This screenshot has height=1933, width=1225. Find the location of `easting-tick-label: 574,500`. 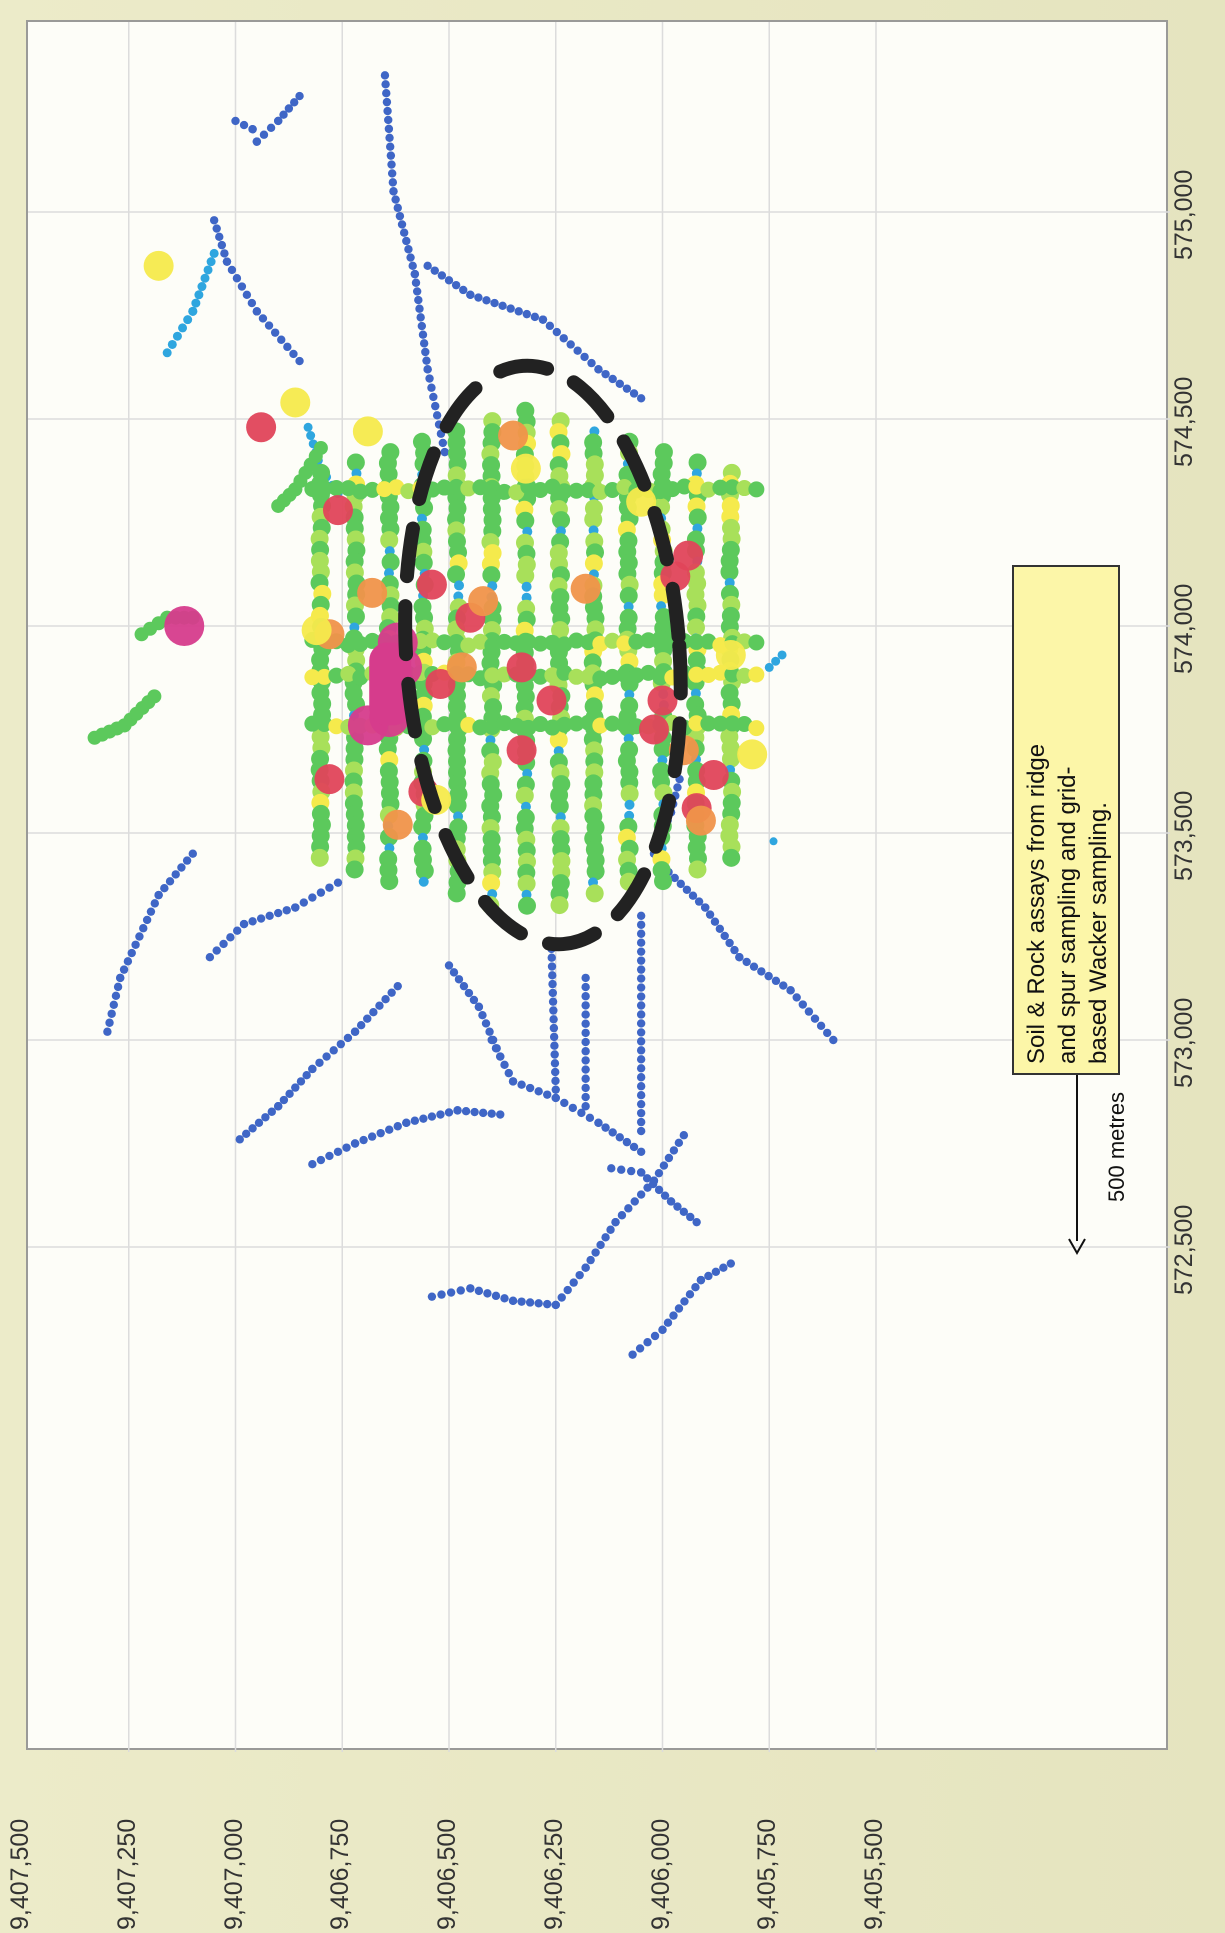

easting-tick-label: 574,500 is located at coordinates (1184, 421).